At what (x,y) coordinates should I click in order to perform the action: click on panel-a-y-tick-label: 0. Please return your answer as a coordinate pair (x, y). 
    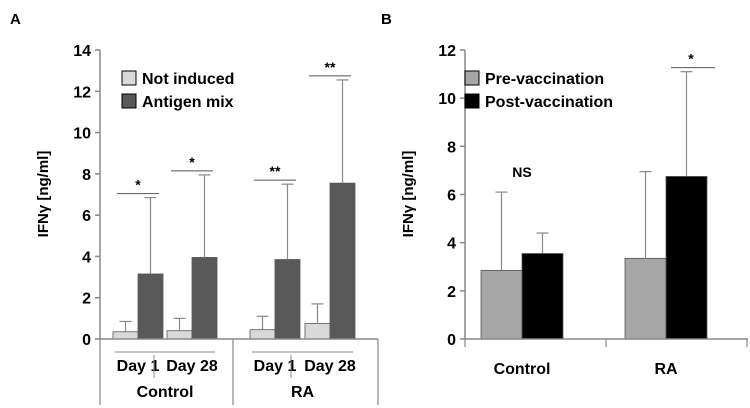
    Looking at the image, I should click on (86, 340).